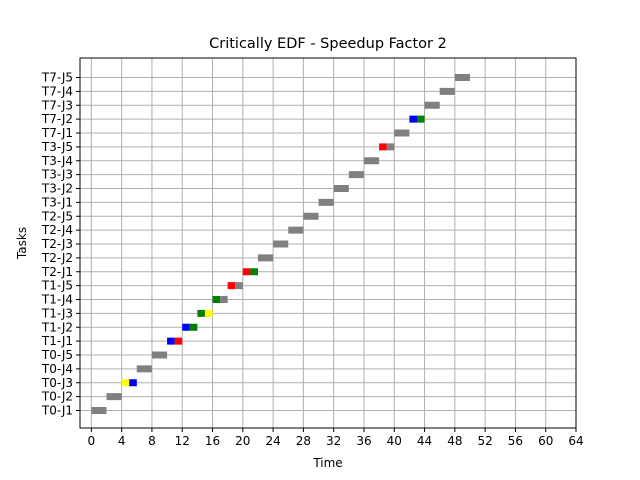 Image resolution: width=640 pixels, height=480 pixels. Describe the element at coordinates (575, 441) in the screenshot. I see `x-tick-label: 64` at that location.